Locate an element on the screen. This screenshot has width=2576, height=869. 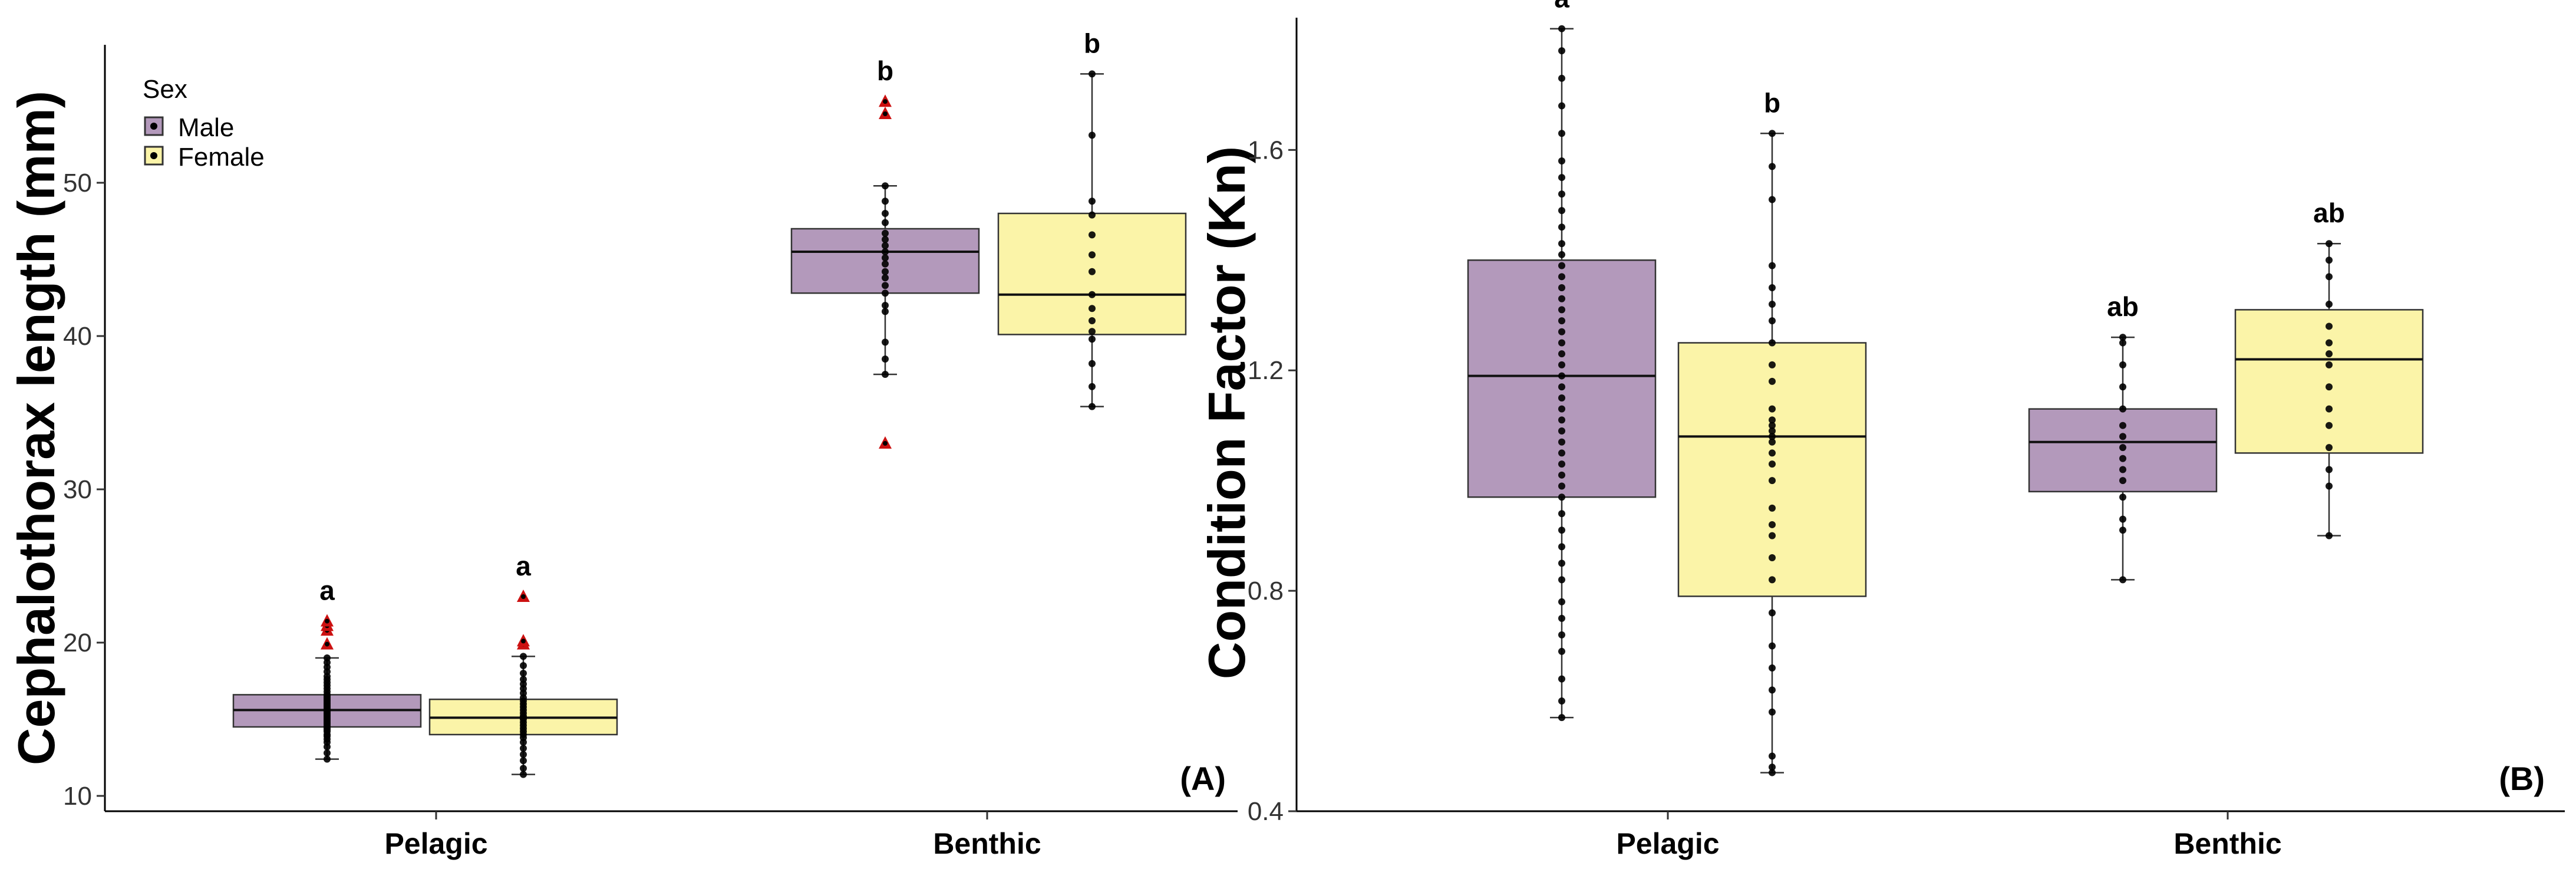
legend: Sex Male Female is located at coordinates (204, 124).